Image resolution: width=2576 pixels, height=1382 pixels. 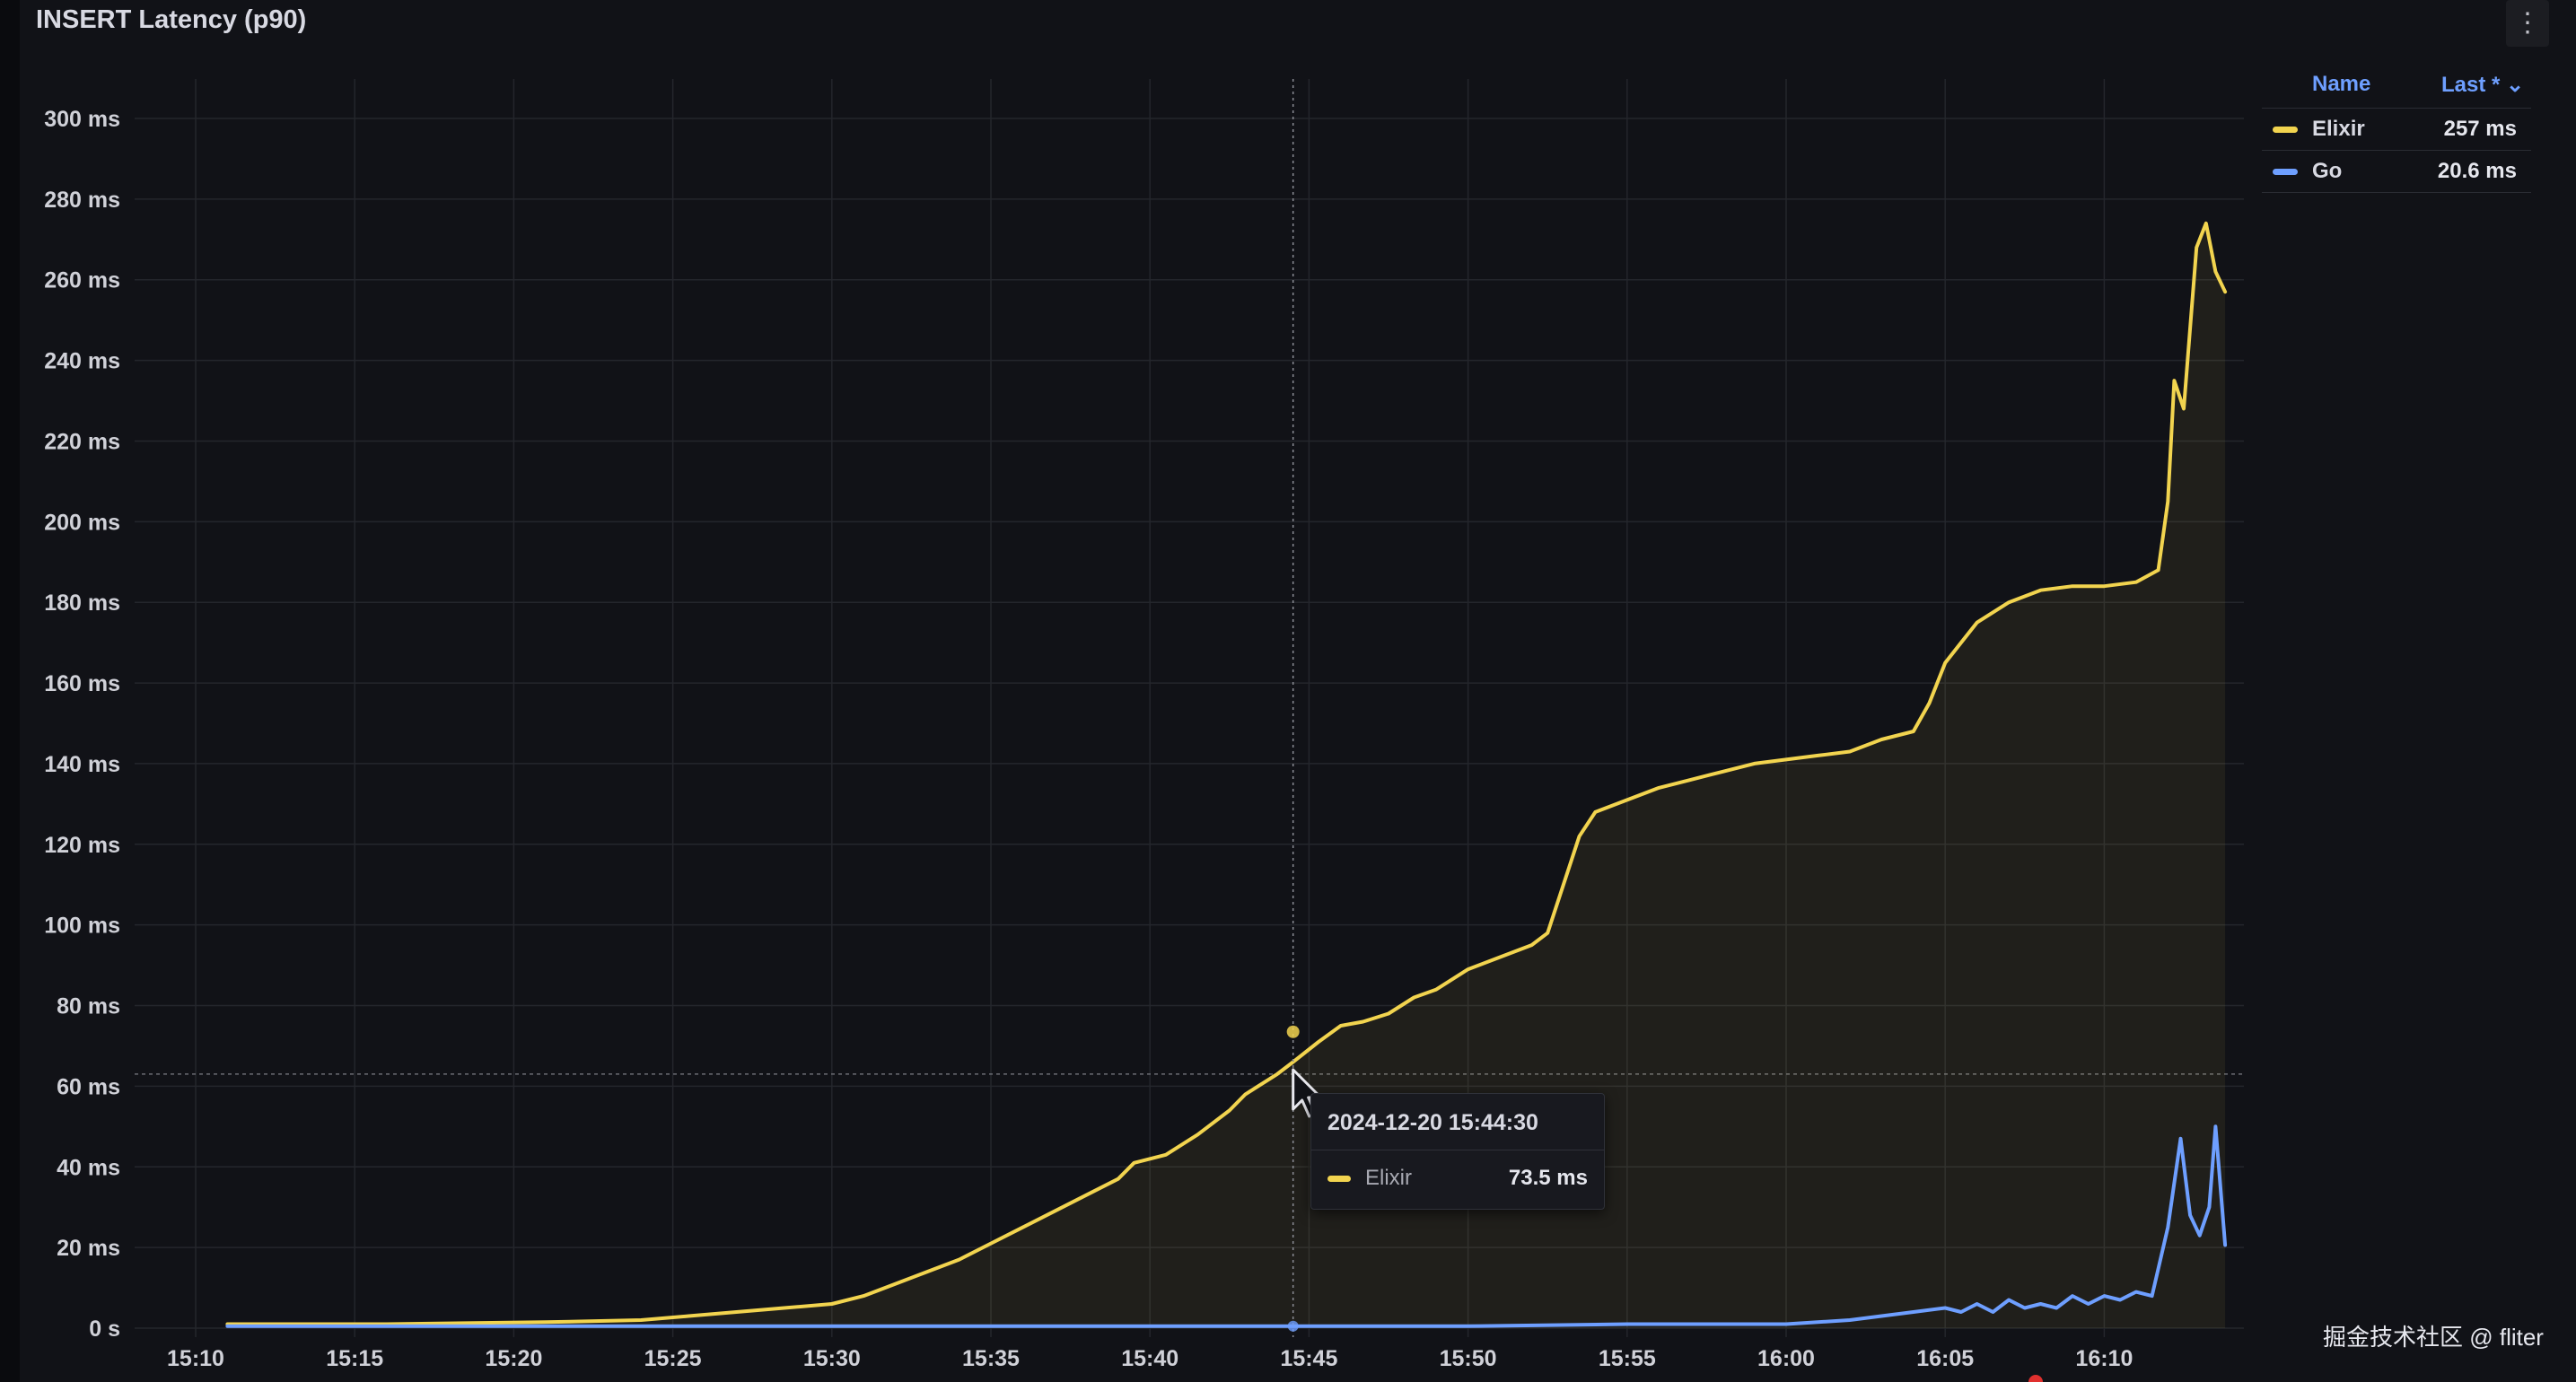 I want to click on panel-menu-button: ⋮, so click(x=2527, y=23).